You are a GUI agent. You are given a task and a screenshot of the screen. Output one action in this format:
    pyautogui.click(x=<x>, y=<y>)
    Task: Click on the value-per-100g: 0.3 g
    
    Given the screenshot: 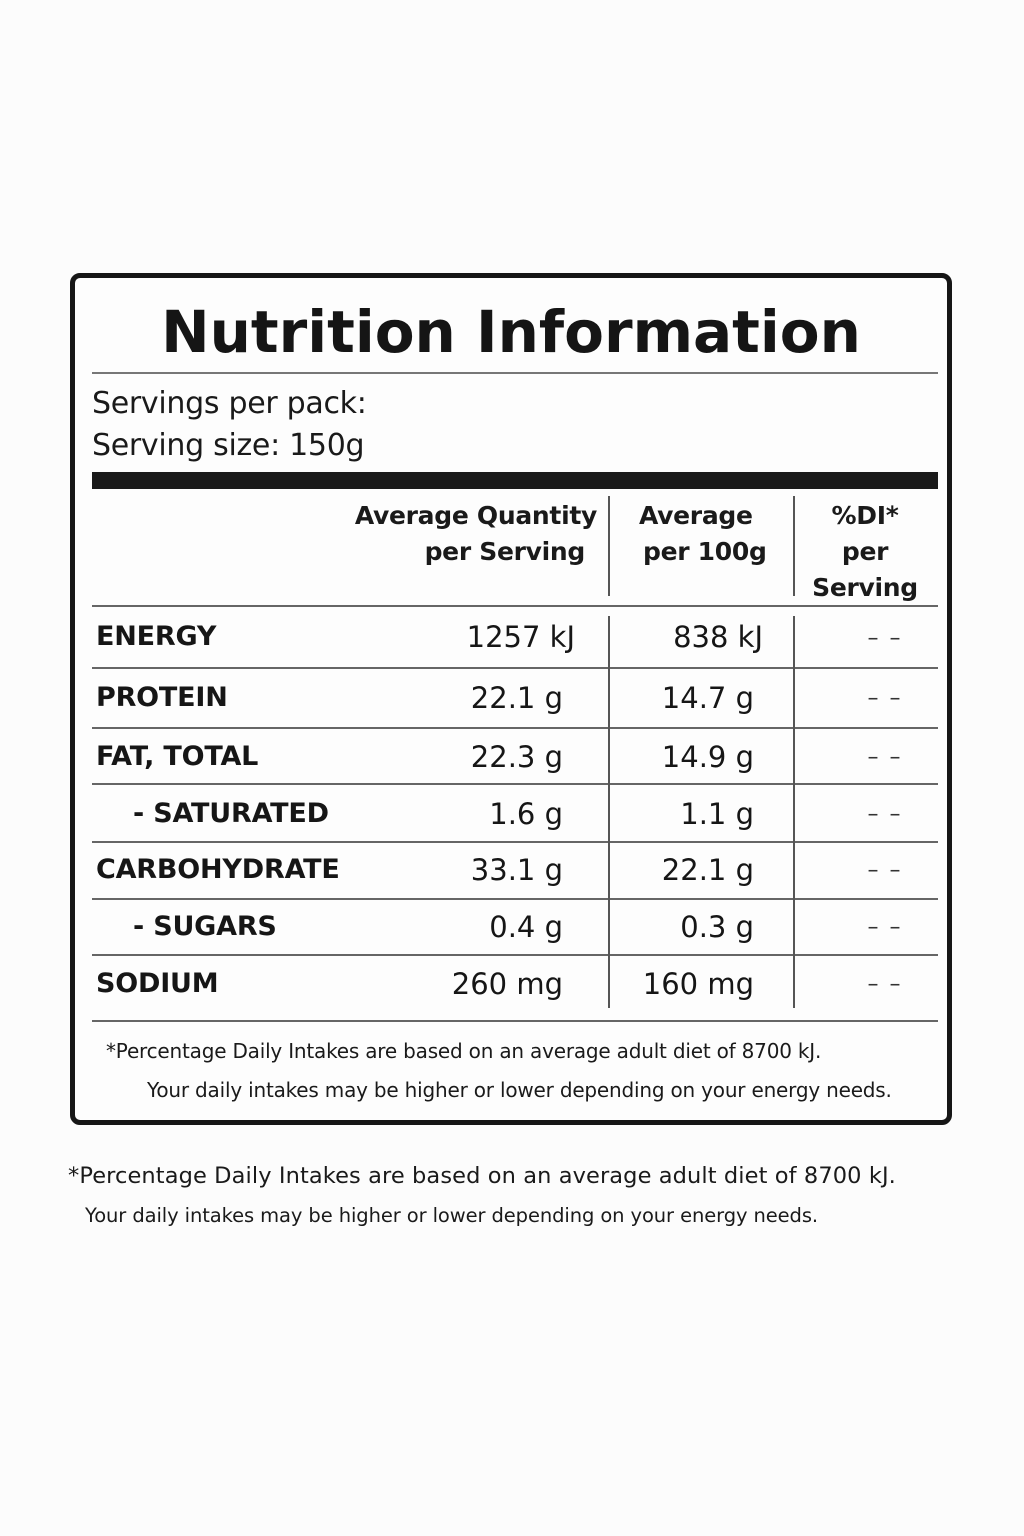 What is the action you would take?
    pyautogui.click(x=717, y=927)
    